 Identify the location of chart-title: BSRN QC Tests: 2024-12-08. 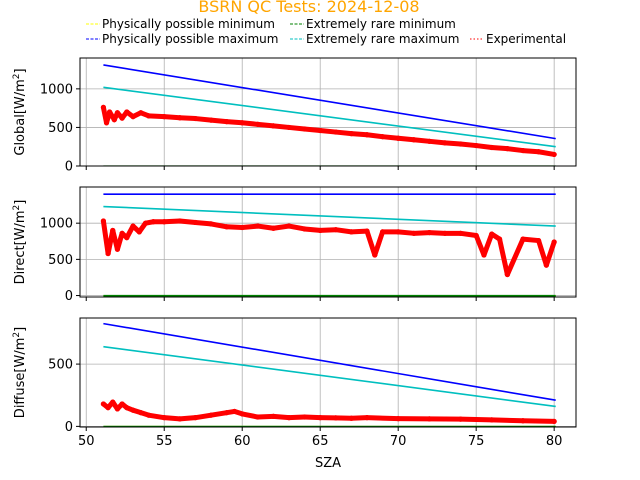
(308, 8).